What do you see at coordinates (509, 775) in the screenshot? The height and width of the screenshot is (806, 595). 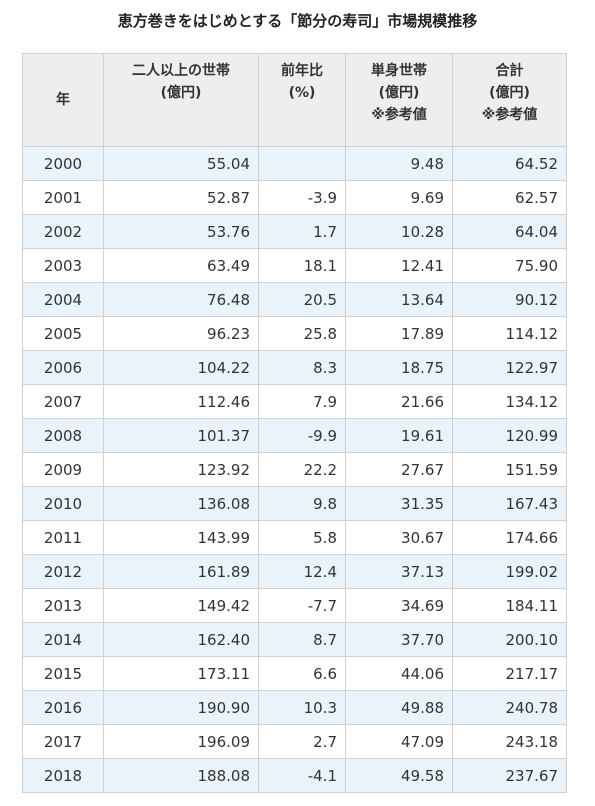 I see `value-cell: 237.67` at bounding box center [509, 775].